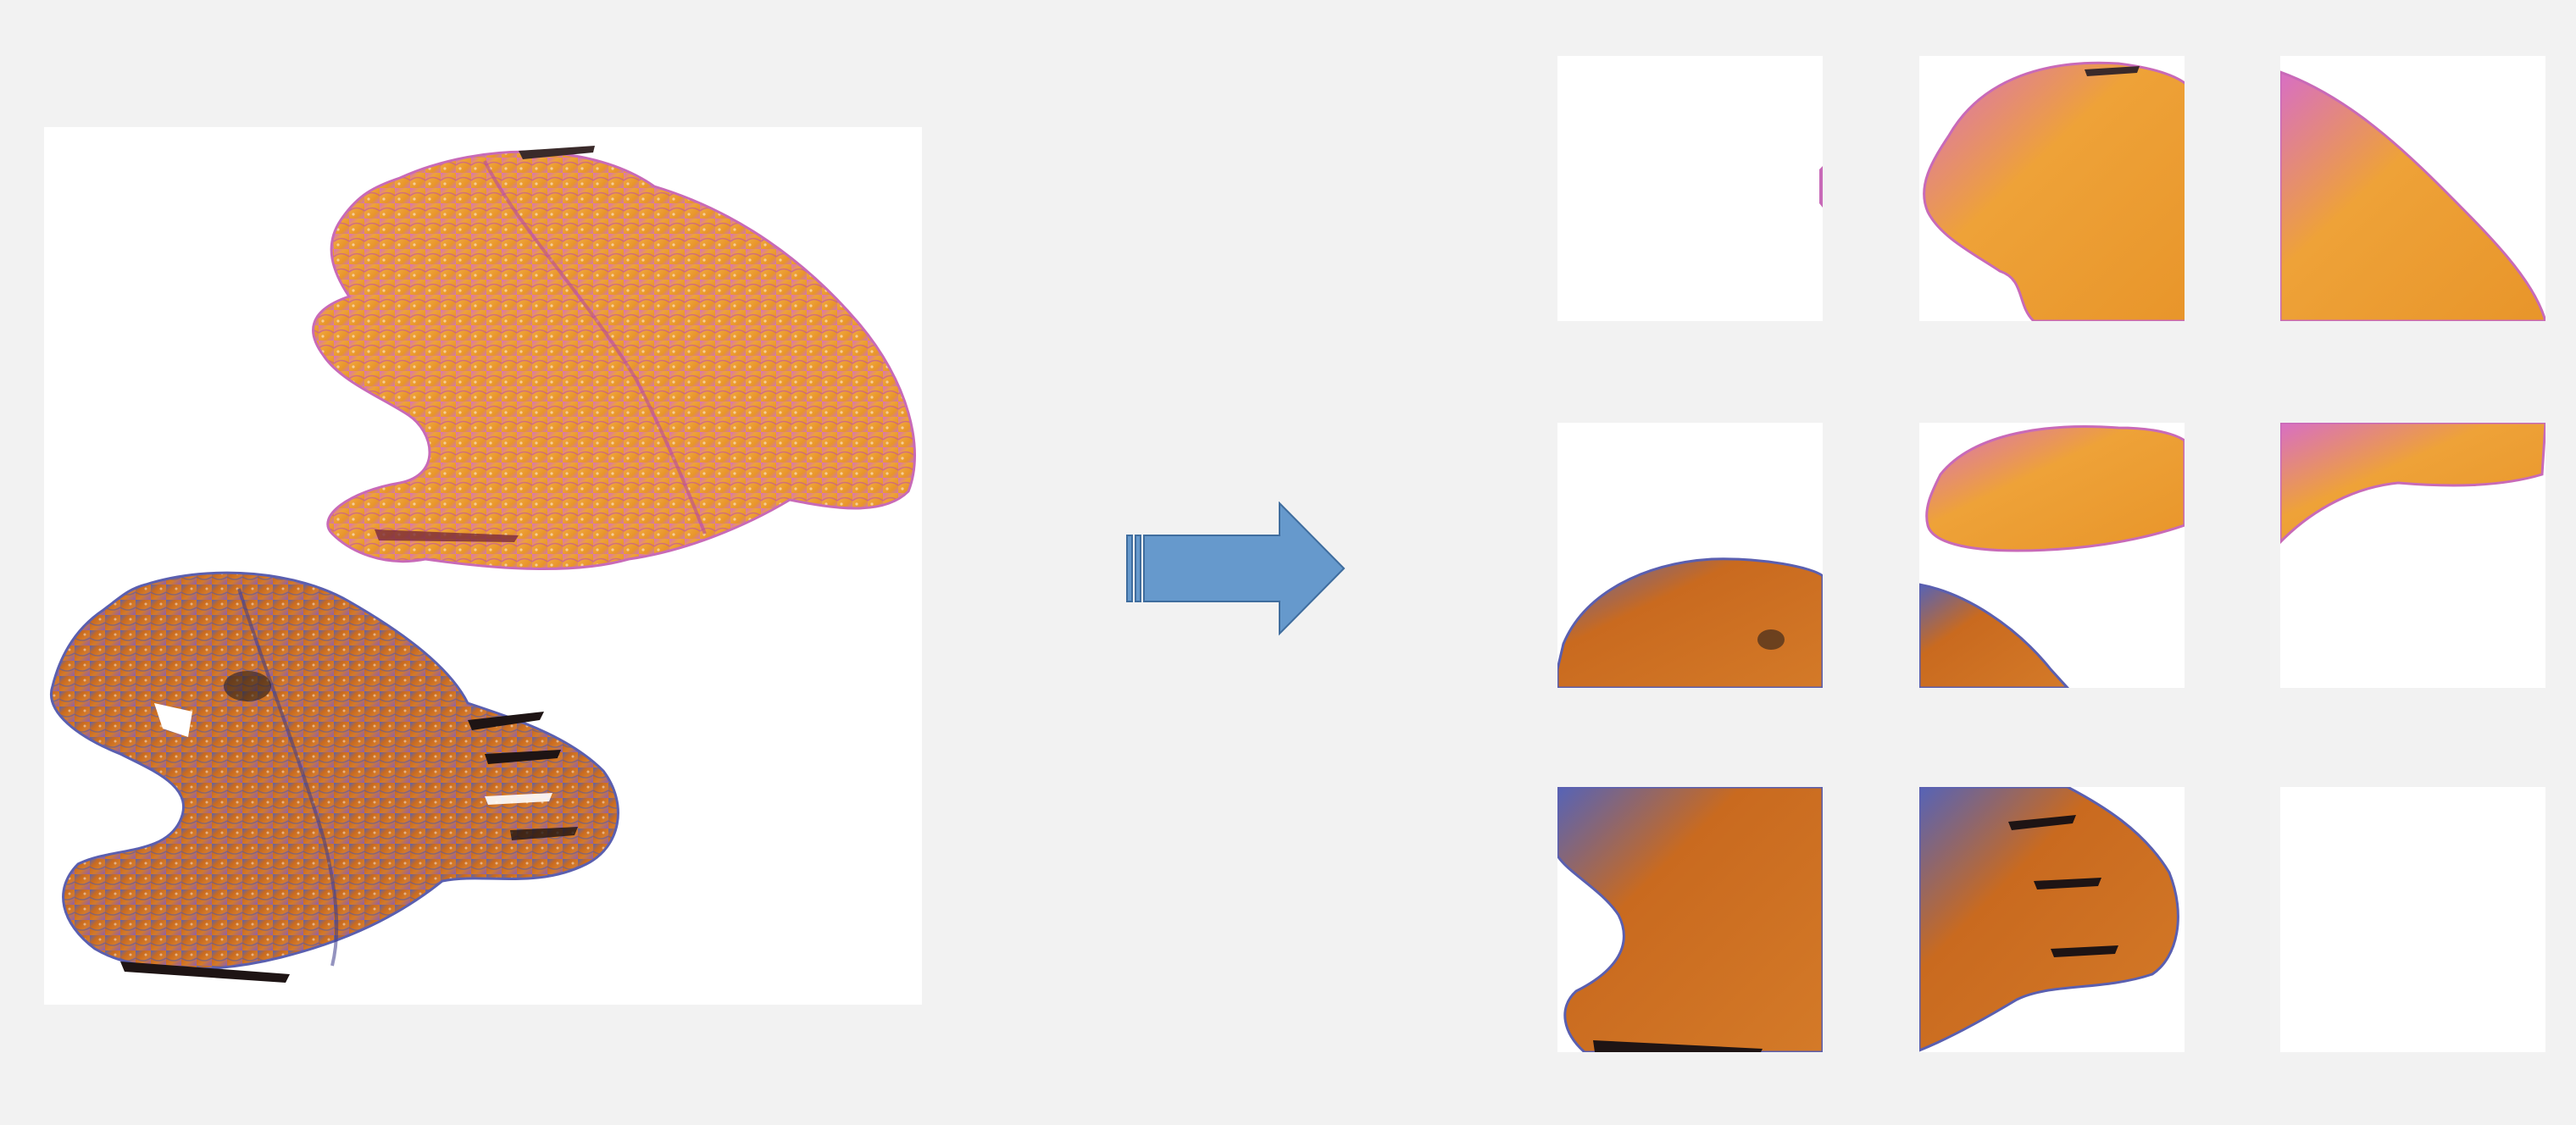 Image resolution: width=2576 pixels, height=1125 pixels. Describe the element at coordinates (1690, 555) in the screenshot. I see `tile-r2-c1` at that location.